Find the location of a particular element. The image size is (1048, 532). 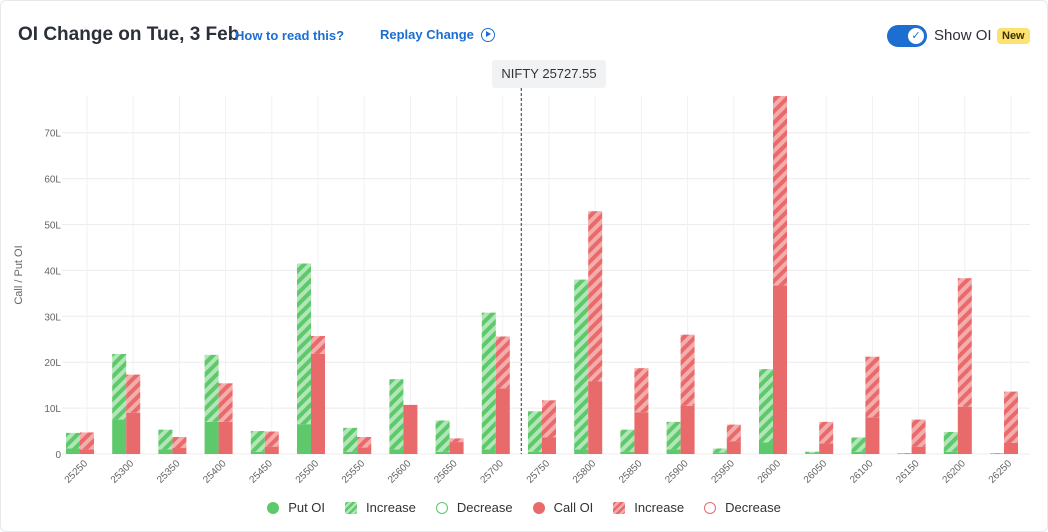

x-tick-label: 25450 is located at coordinates (261, 472).